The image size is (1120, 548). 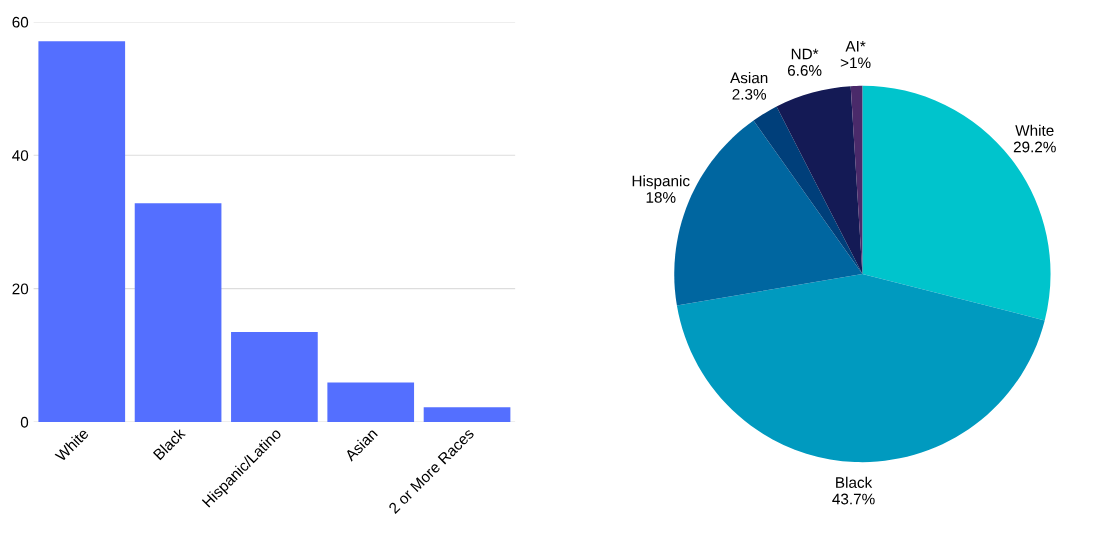 What do you see at coordinates (804, 70) in the screenshot?
I see `data-label: 6.6%` at bounding box center [804, 70].